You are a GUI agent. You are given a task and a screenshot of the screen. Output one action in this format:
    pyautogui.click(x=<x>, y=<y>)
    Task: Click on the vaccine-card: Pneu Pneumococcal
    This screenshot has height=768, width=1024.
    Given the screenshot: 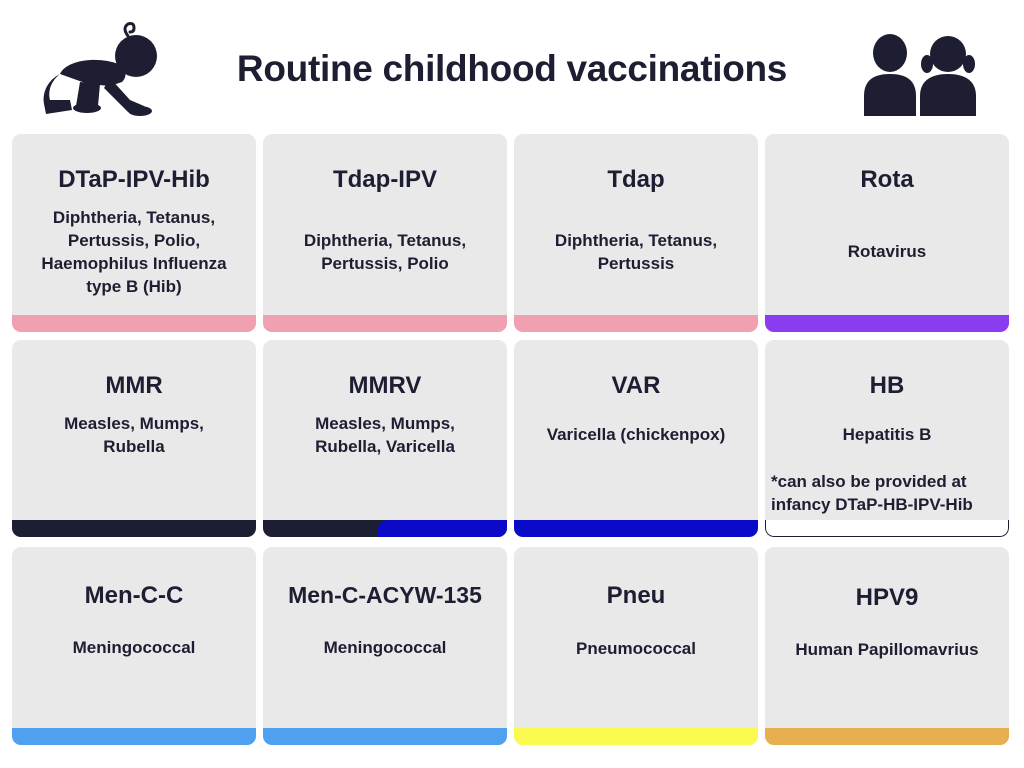 What is the action you would take?
    pyautogui.click(x=636, y=646)
    